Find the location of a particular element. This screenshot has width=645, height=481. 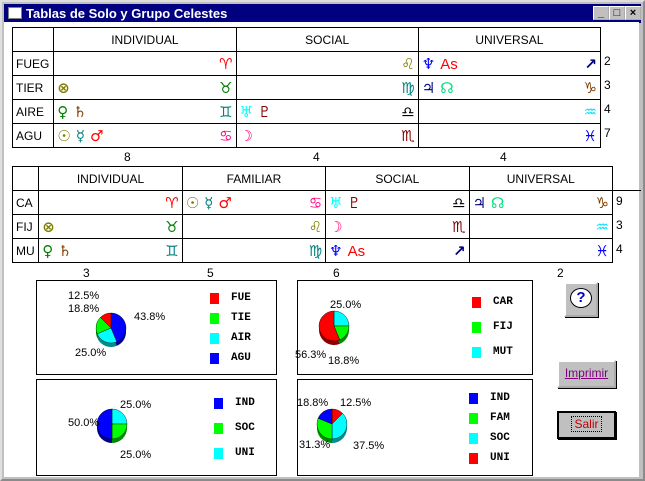

row-label: FIJ is located at coordinates (25, 226).